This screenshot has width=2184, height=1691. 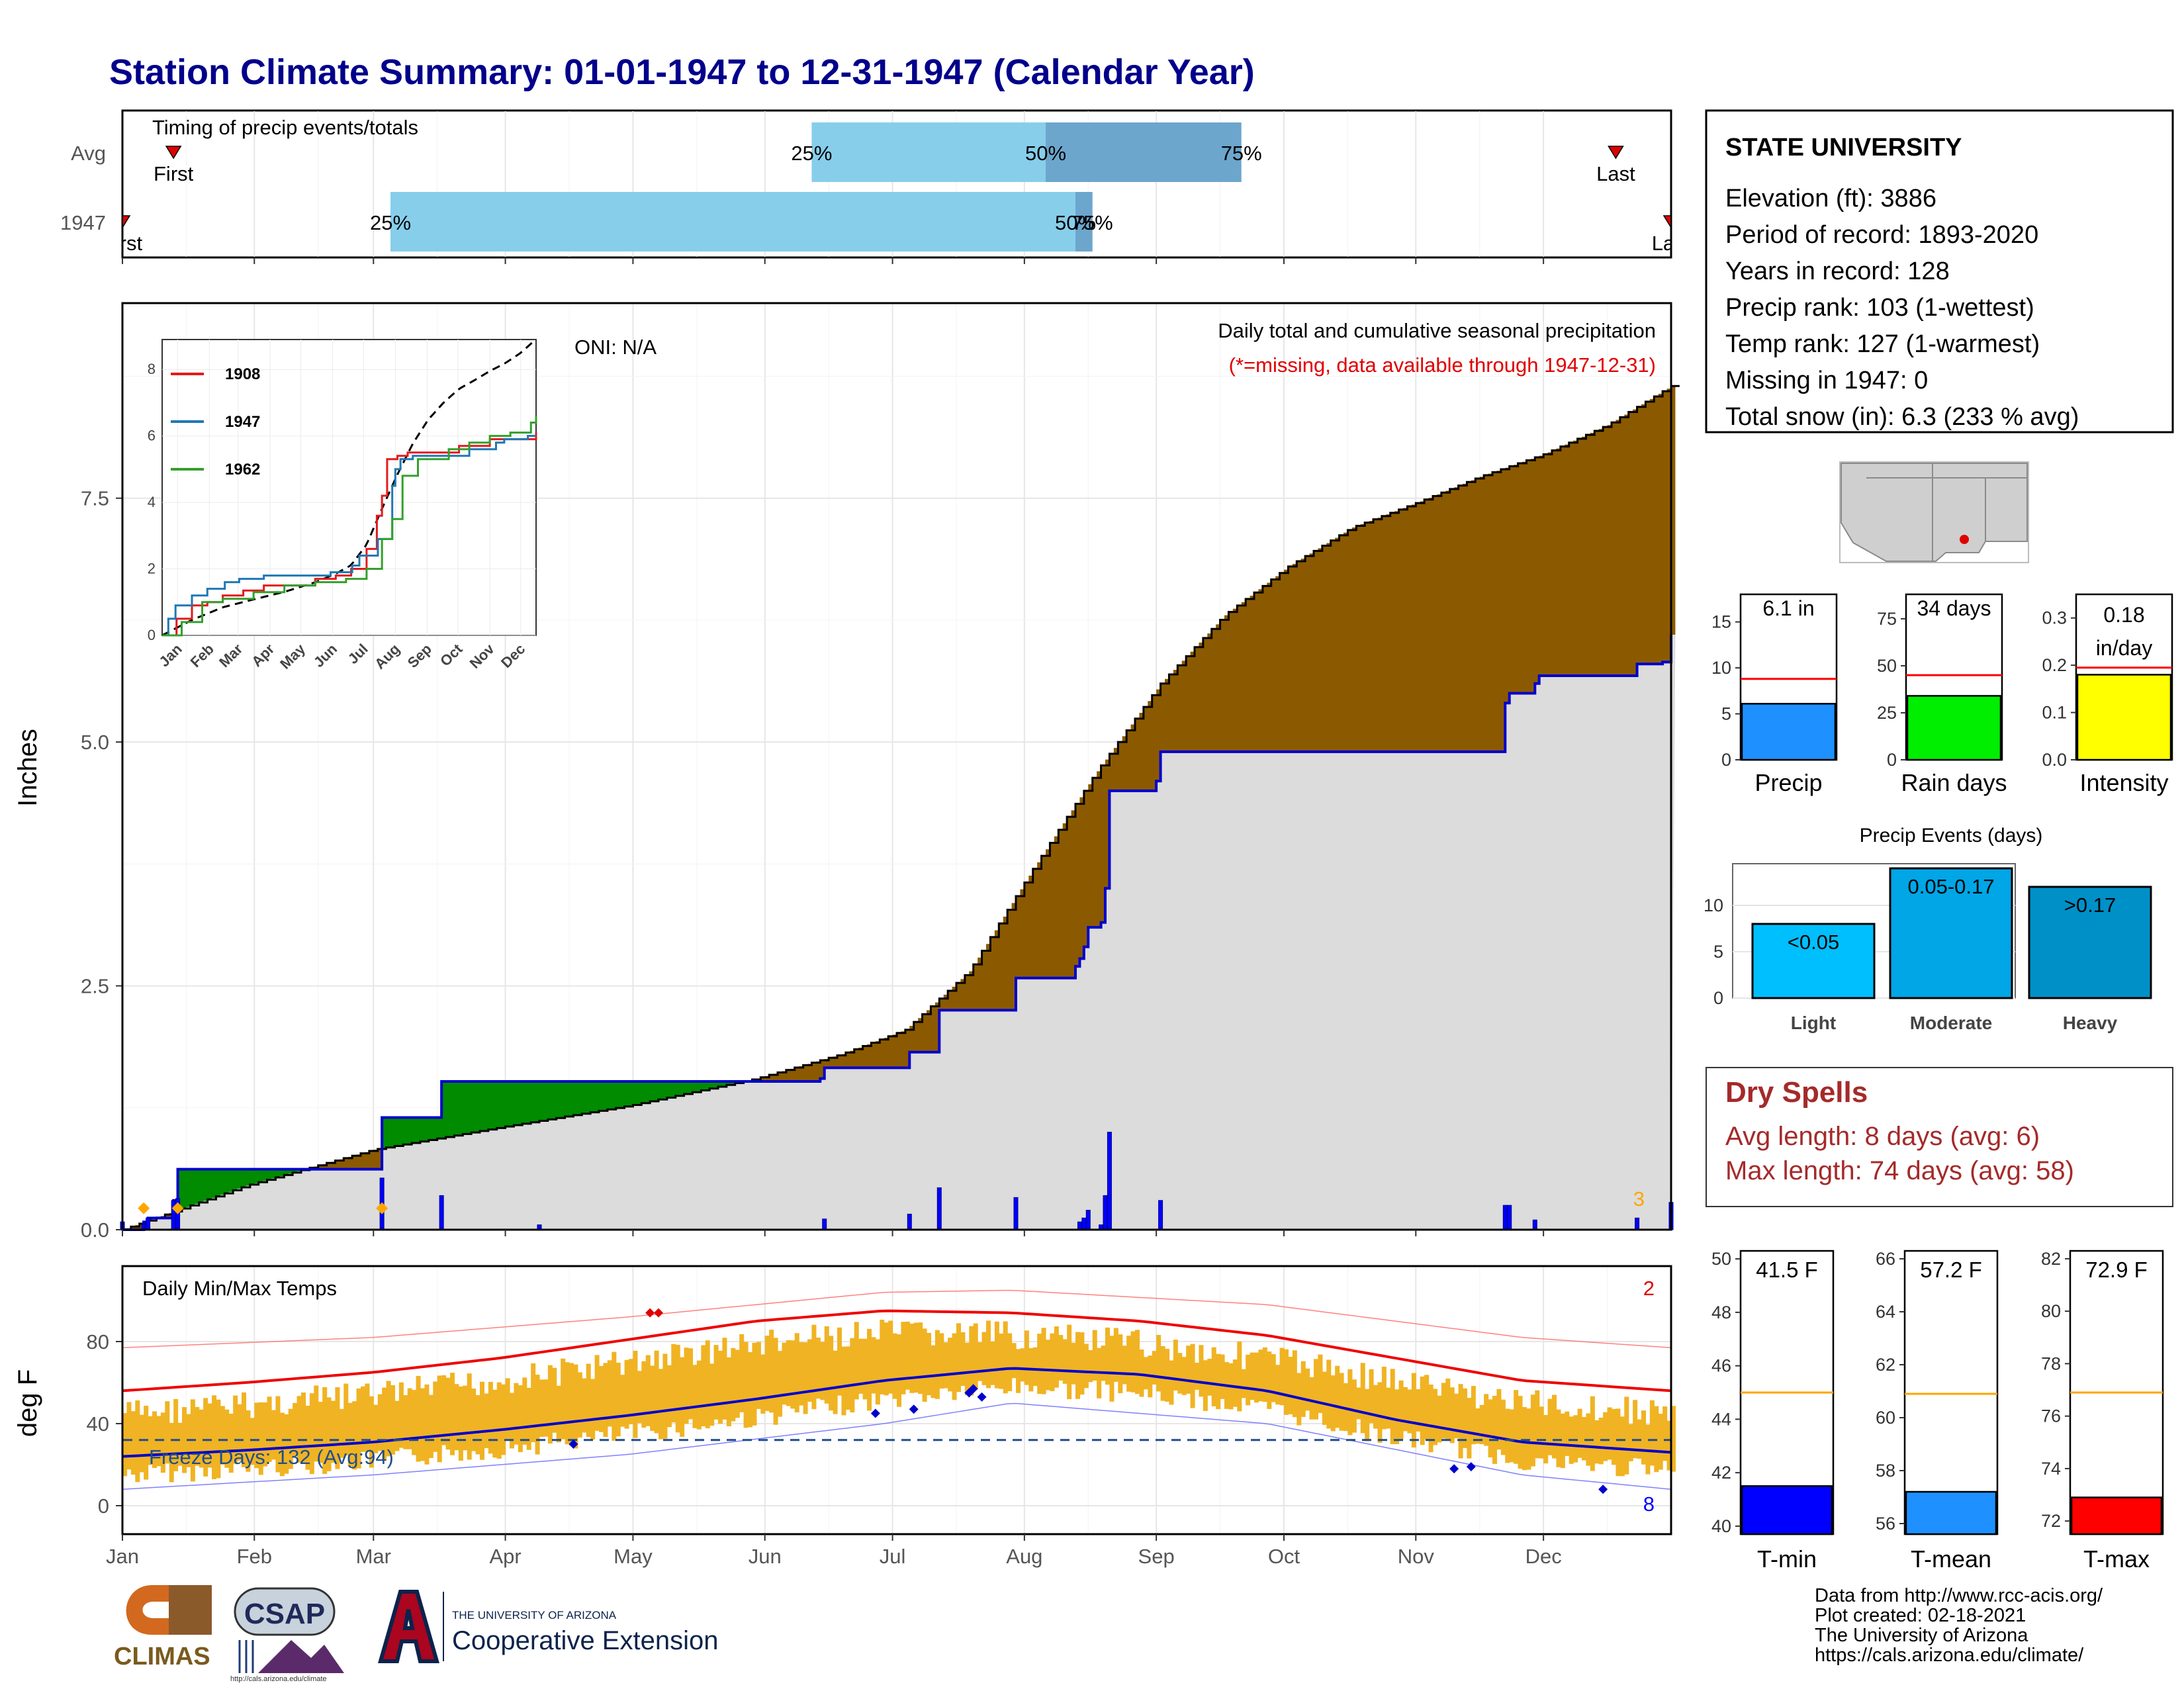 I want to click on station-name: STATE UNIVERSITY, so click(x=1843, y=147).